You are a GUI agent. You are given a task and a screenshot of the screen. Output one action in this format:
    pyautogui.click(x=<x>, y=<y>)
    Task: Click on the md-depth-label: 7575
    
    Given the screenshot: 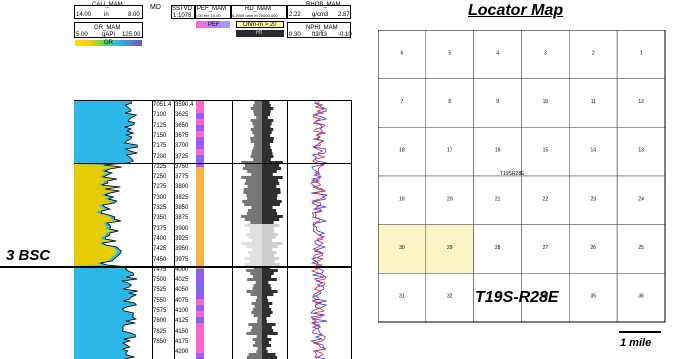 What is the action you would take?
    pyautogui.click(x=160, y=311)
    